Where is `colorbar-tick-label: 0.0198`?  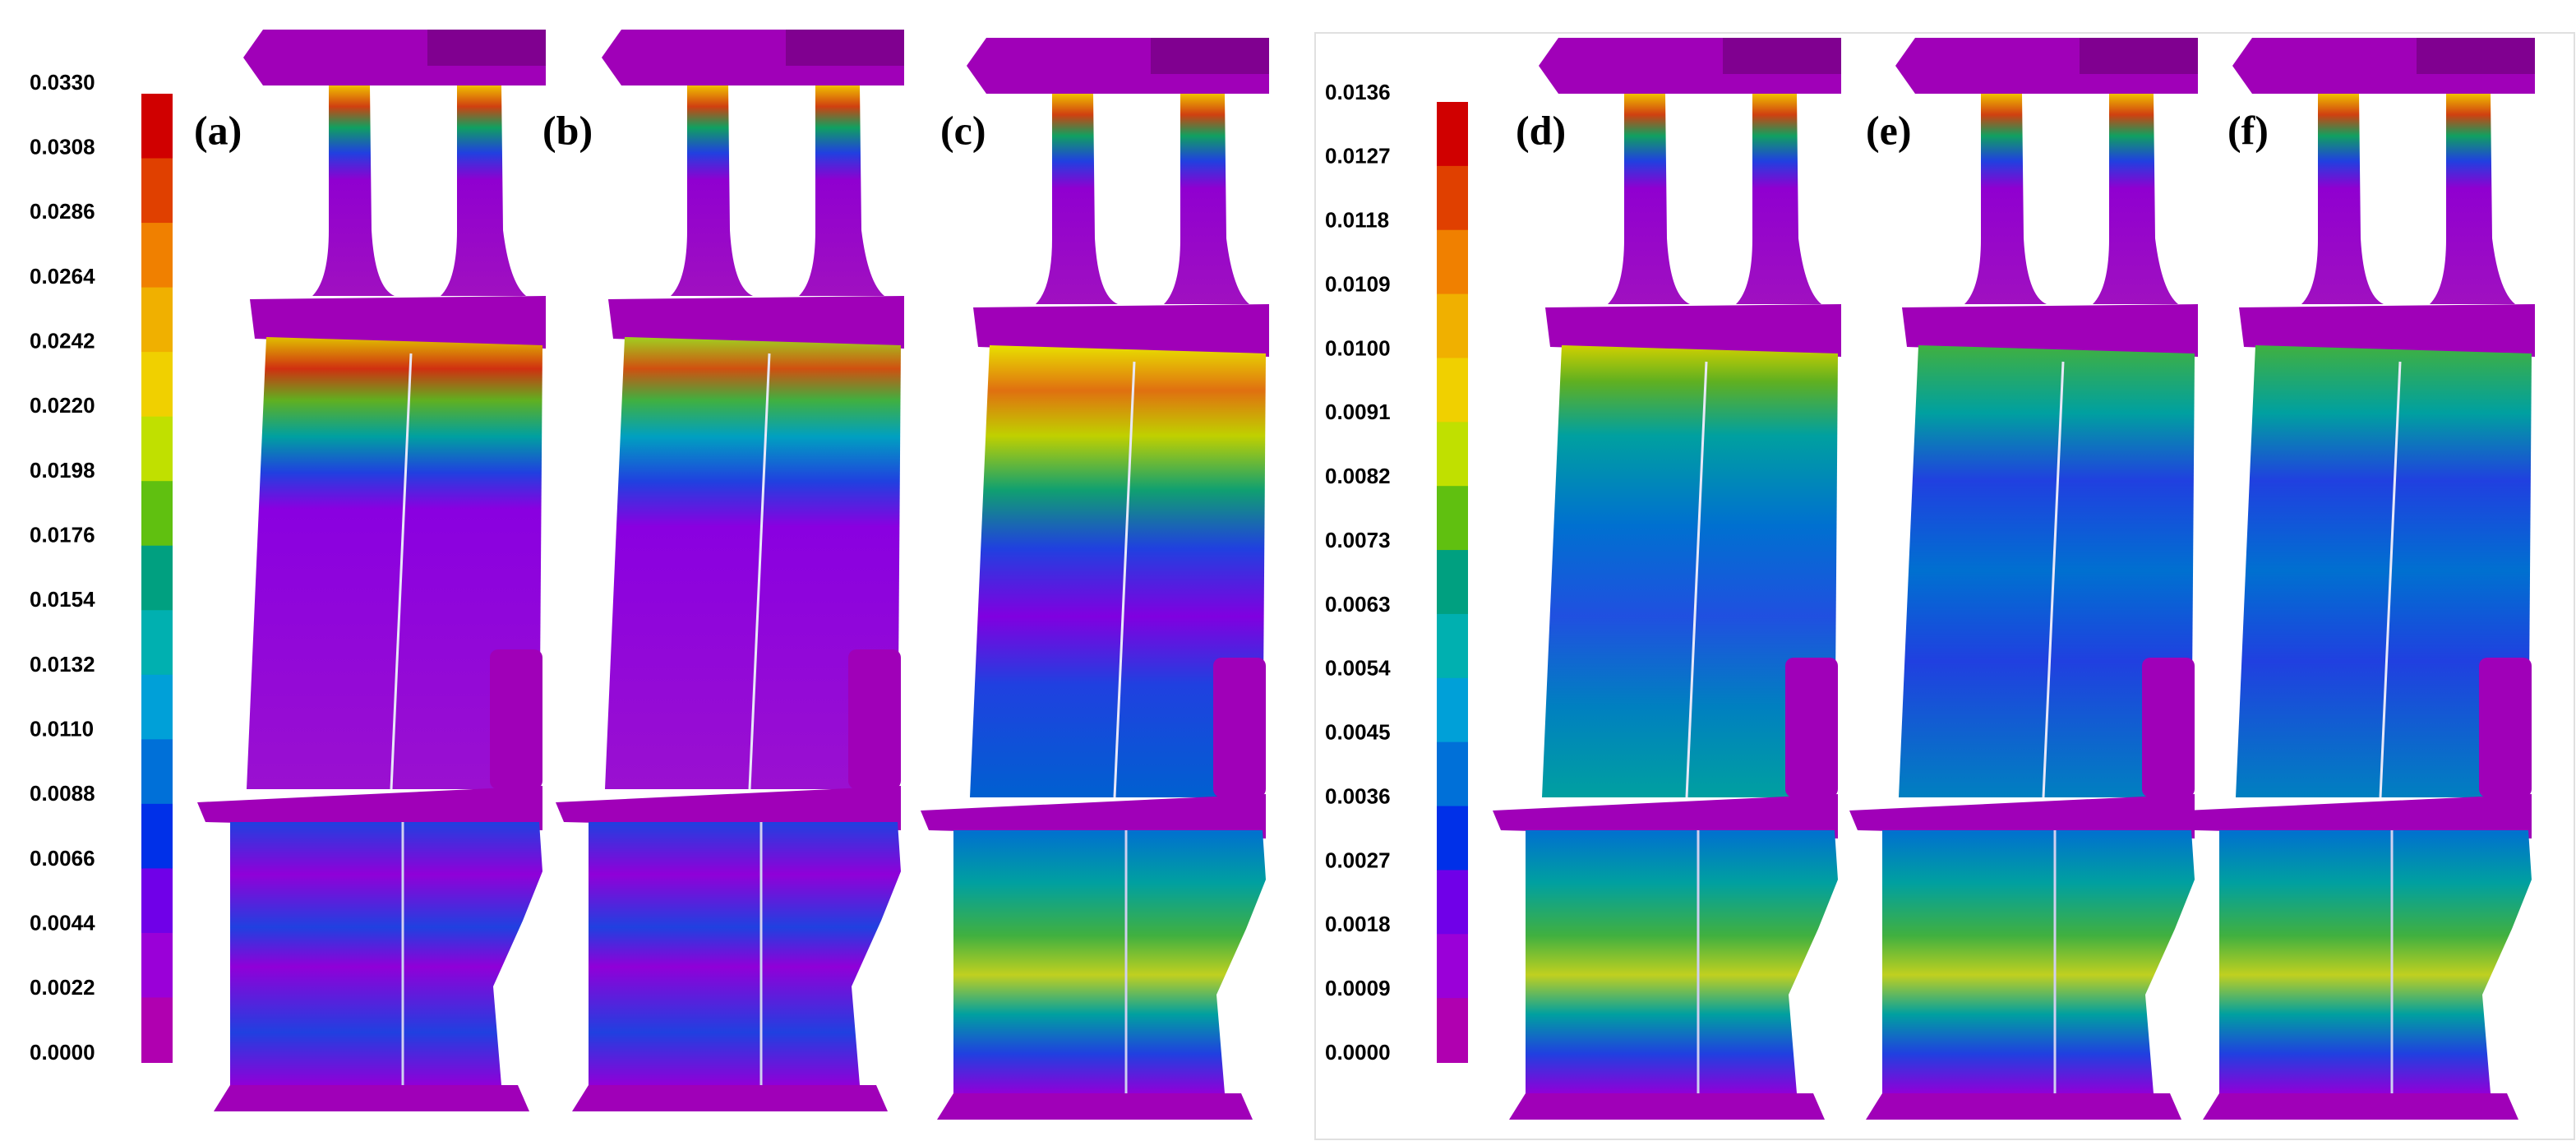
colorbar-tick-label: 0.0198 is located at coordinates (62, 470).